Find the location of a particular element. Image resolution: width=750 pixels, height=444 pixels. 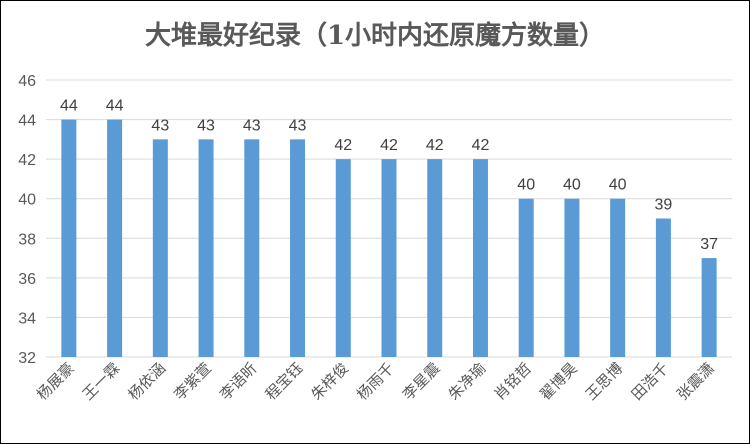

y-tick-label: 42 is located at coordinates (27, 160).